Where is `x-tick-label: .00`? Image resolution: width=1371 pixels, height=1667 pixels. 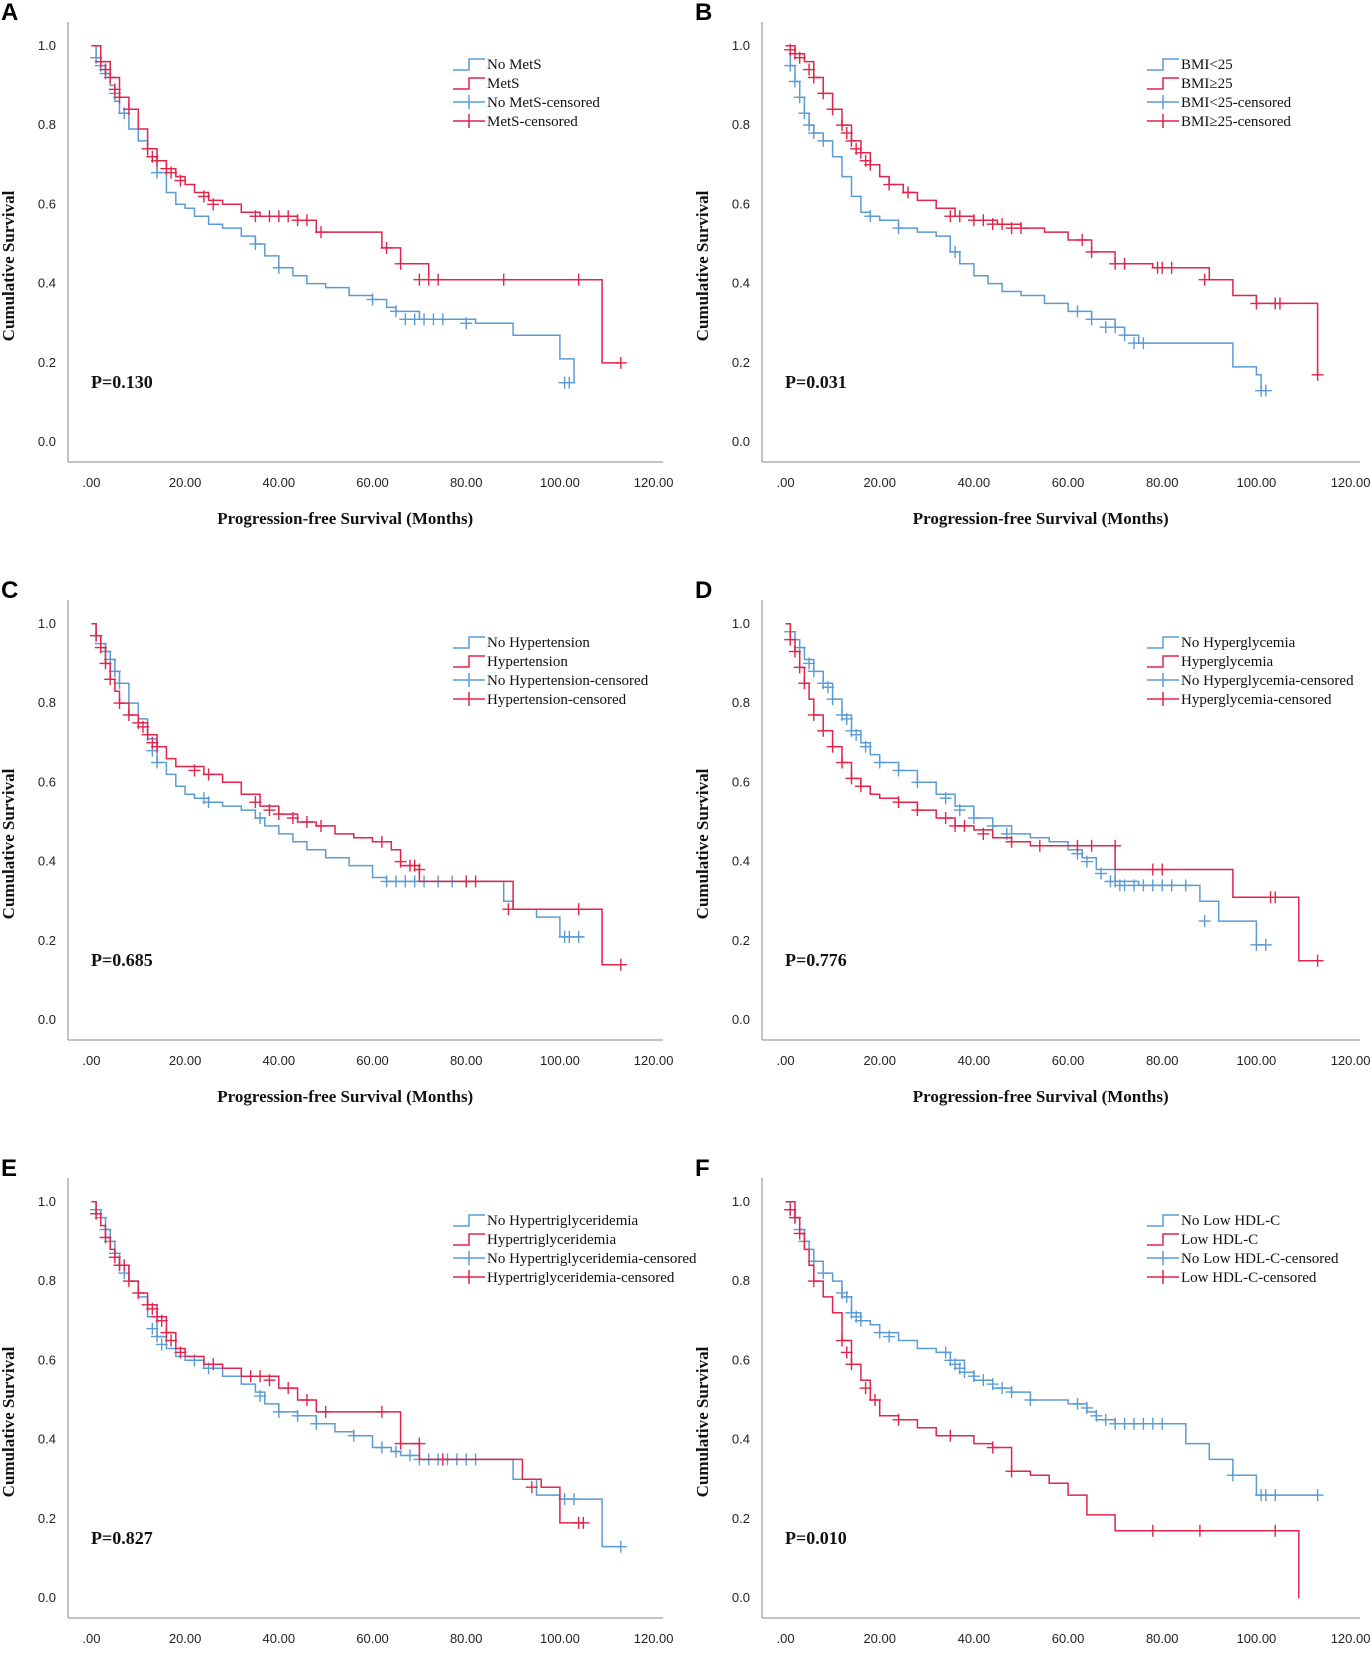
x-tick-label: .00 is located at coordinates (91, 482).